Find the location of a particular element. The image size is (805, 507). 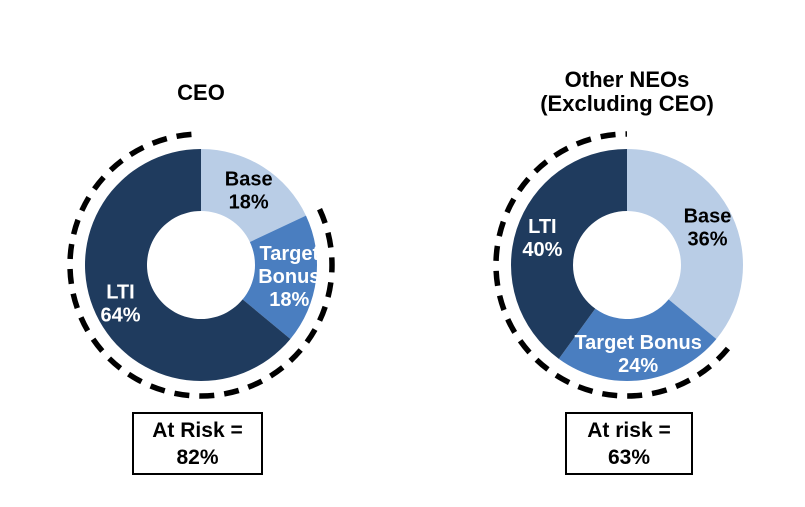

chart-title-line: CEO is located at coordinates (201, 92).